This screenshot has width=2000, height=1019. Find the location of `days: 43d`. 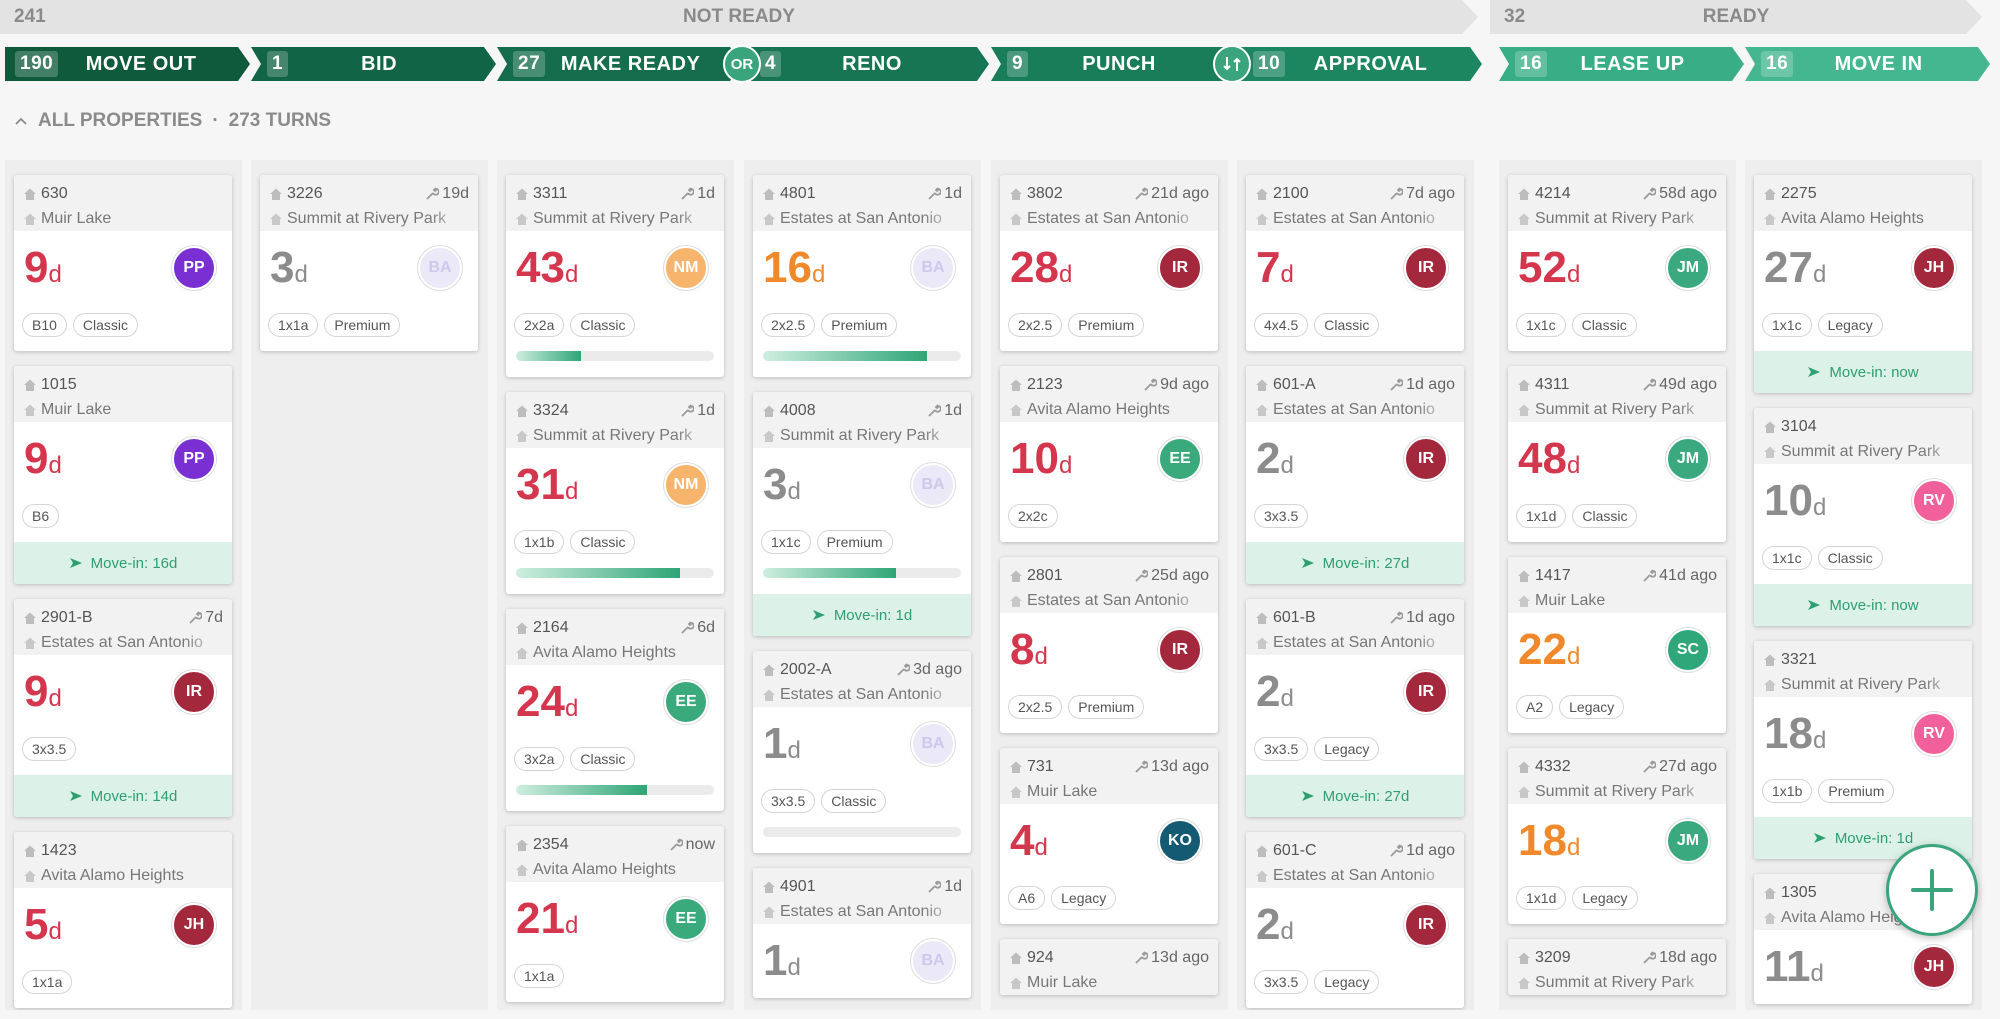

days: 43d is located at coordinates (547, 268).